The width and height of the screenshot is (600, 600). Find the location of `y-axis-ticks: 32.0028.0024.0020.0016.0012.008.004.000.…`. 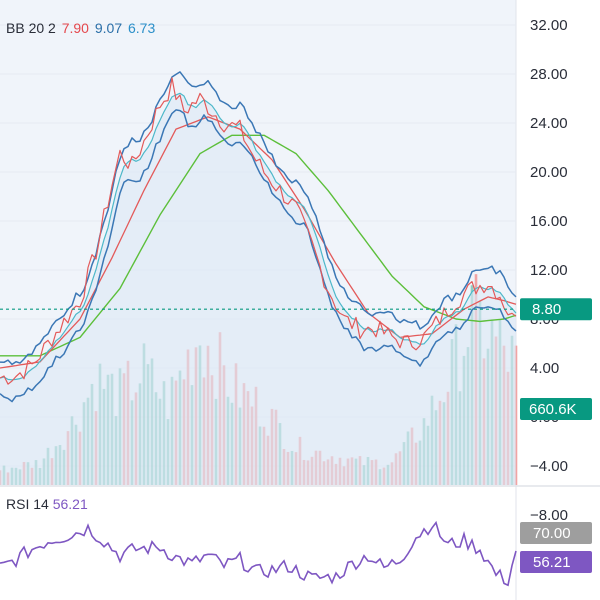

y-axis-ticks: 32.0028.0024.0020.0016.0012.008.004.000.… is located at coordinates (549, 270).